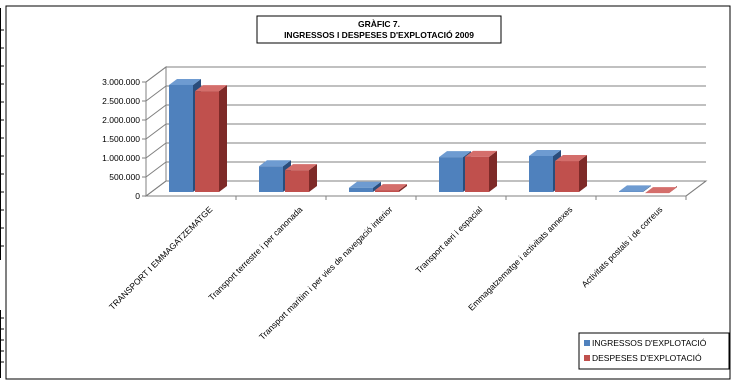 This screenshot has width=731, height=385. I want to click on title-box, so click(379, 29).